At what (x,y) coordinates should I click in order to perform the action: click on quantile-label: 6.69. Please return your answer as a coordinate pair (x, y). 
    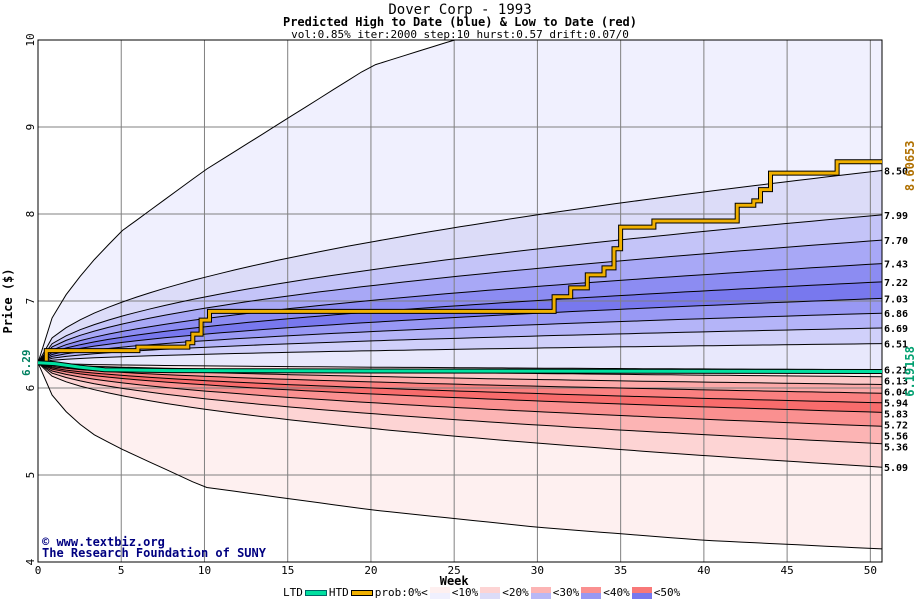
    Looking at the image, I should click on (896, 329).